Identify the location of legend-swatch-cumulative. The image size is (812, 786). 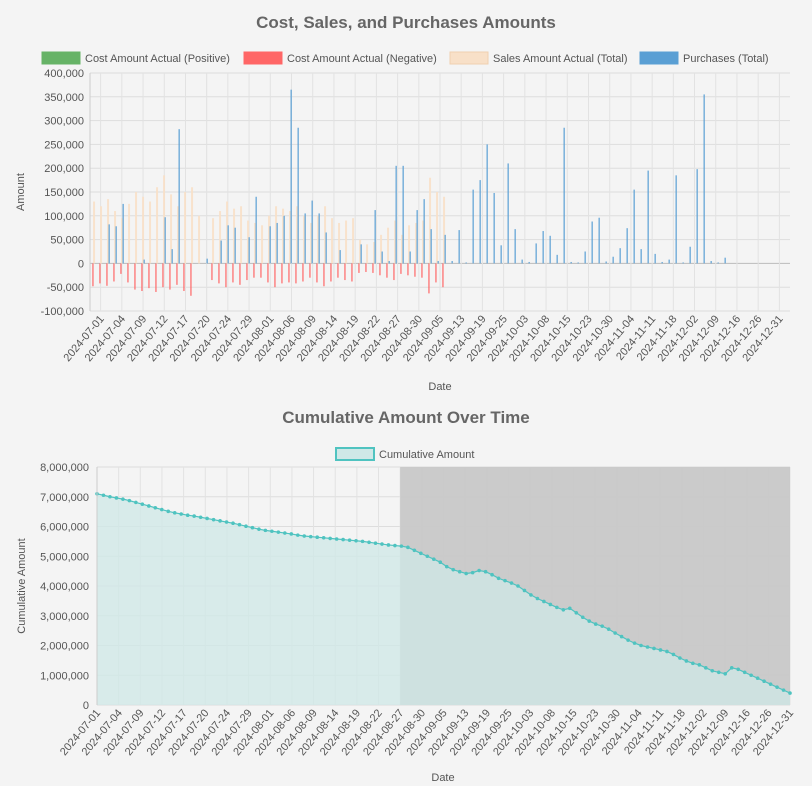
(355, 454).